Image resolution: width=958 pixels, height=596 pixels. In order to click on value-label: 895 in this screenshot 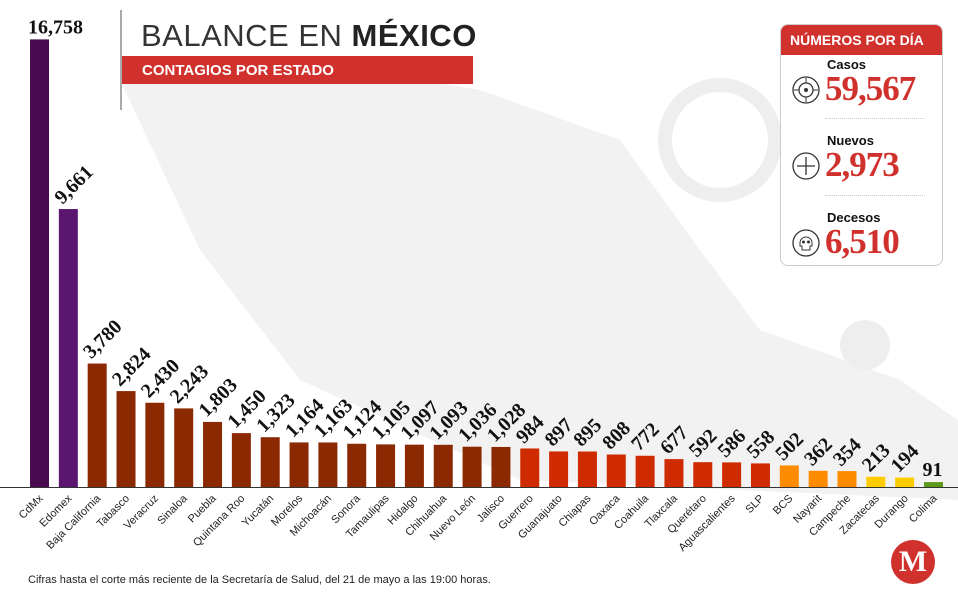, I will do `click(587, 432)`.